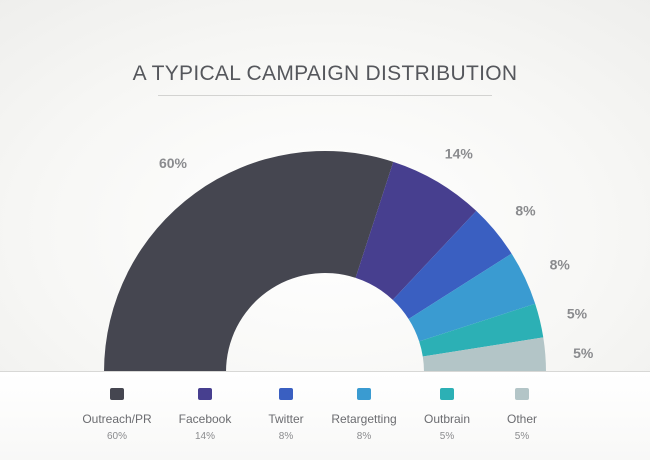  I want to click on title-underline, so click(325, 95).